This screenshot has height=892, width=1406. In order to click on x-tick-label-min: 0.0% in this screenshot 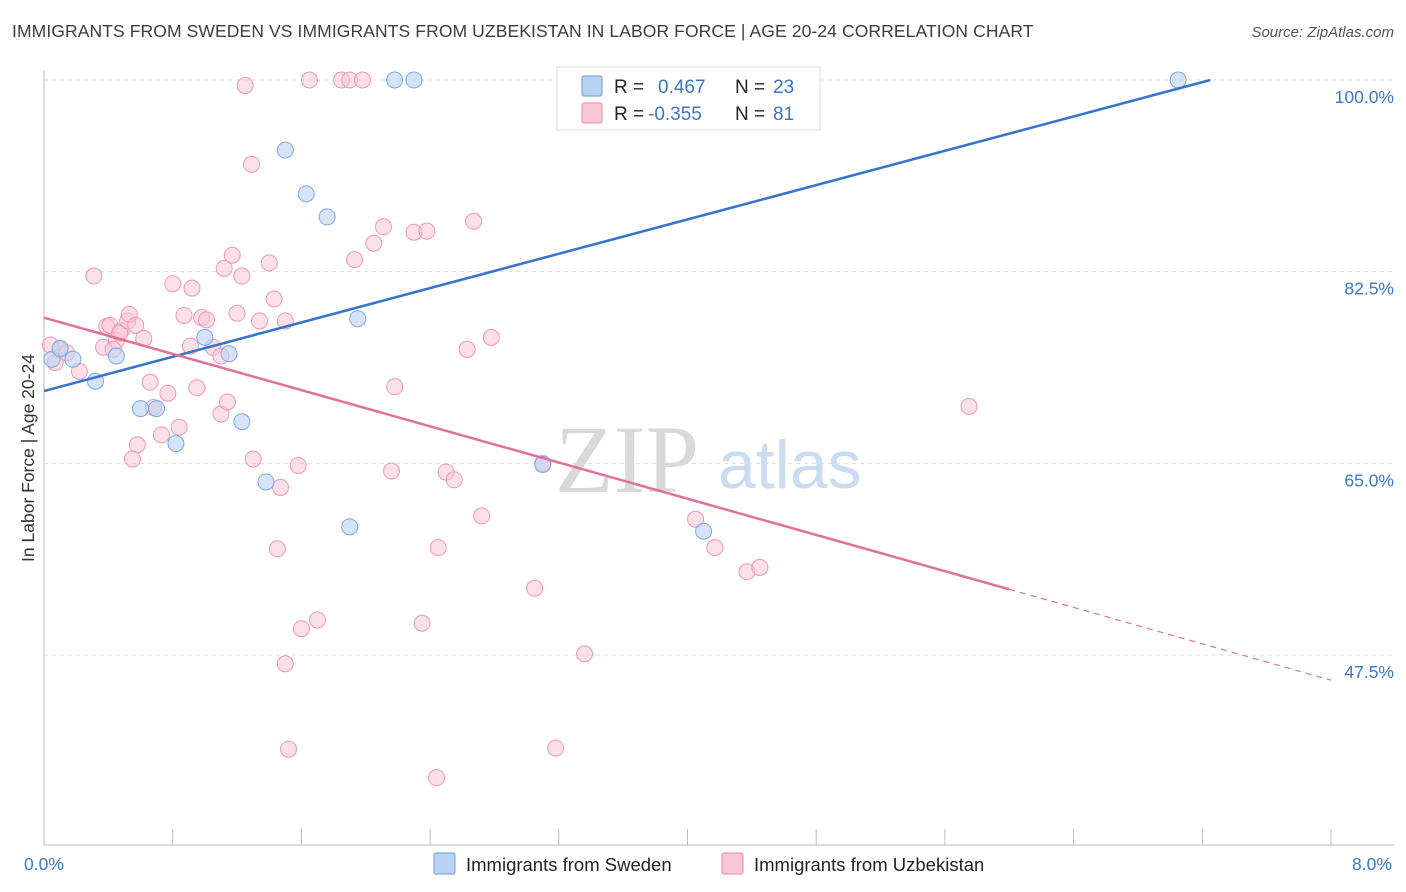, I will do `click(44, 864)`.